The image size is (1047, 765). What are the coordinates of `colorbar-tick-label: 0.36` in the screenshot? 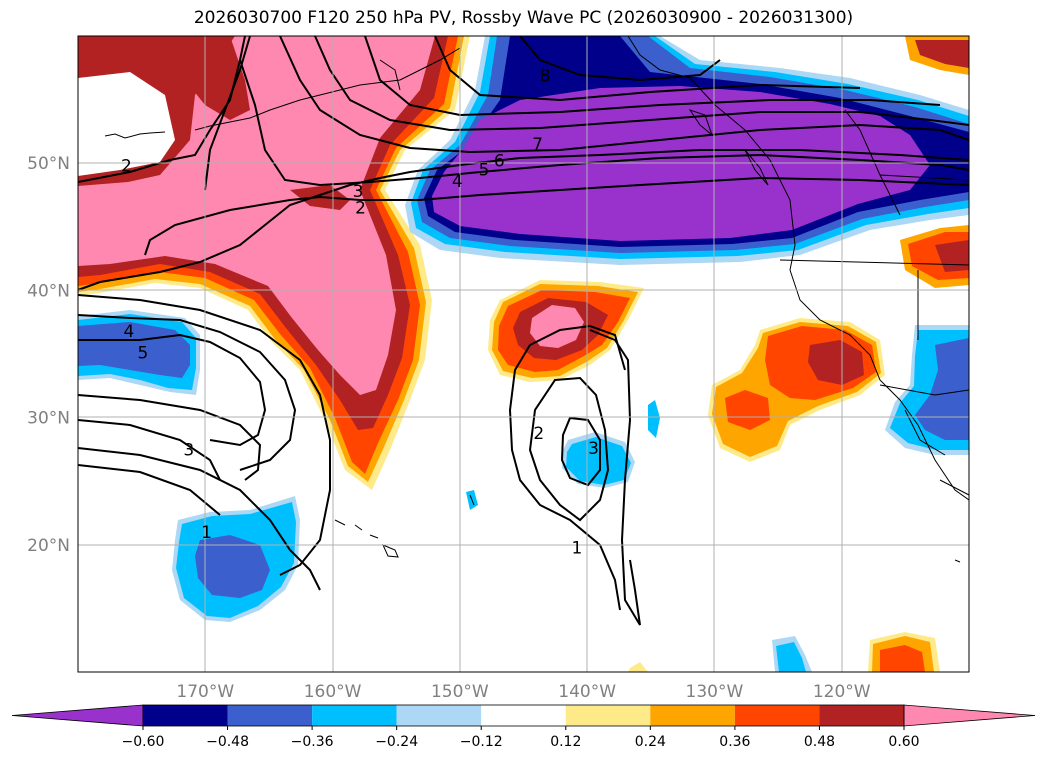 It's located at (734, 742).